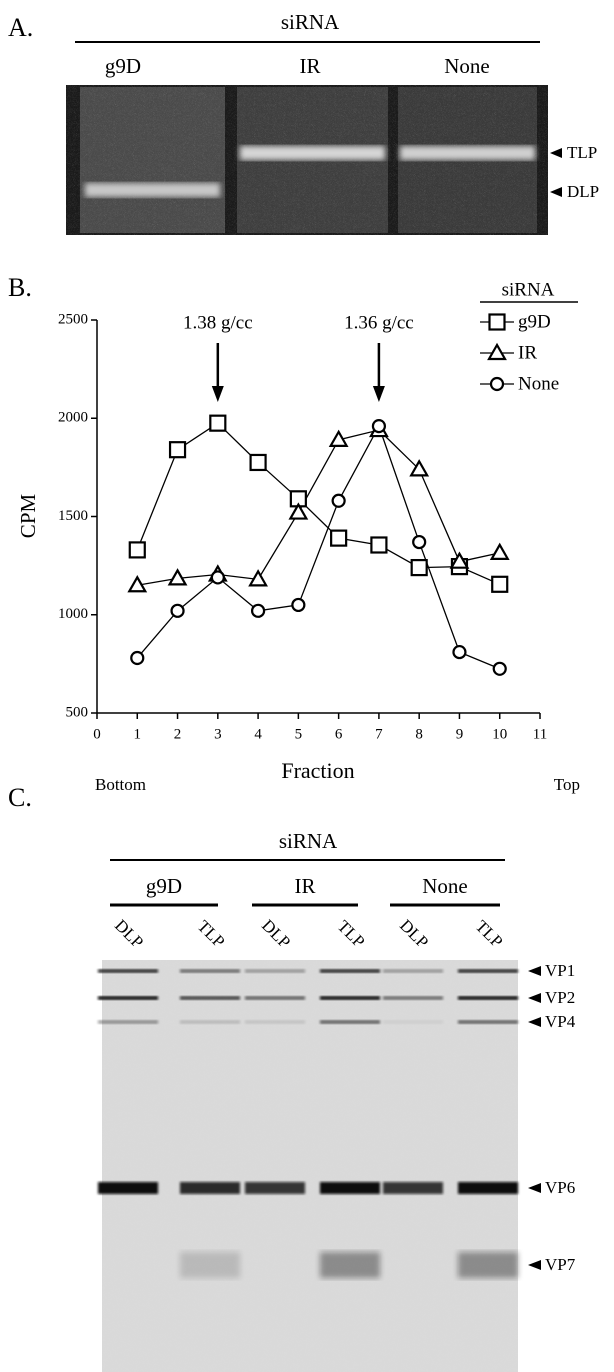  I want to click on x-tick-label: 8, so click(419, 734).